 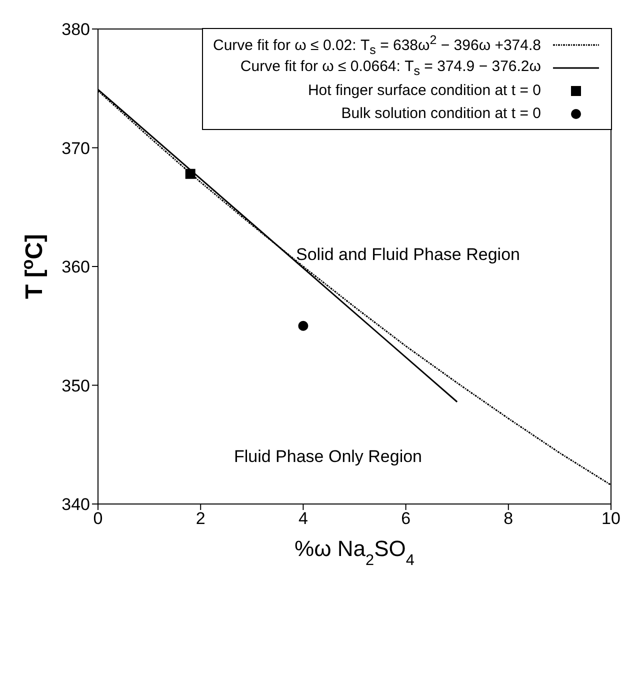 I want to click on x-axis-title: %ω Na$_{2}$SO$_{4}$, so click(x=354, y=552).